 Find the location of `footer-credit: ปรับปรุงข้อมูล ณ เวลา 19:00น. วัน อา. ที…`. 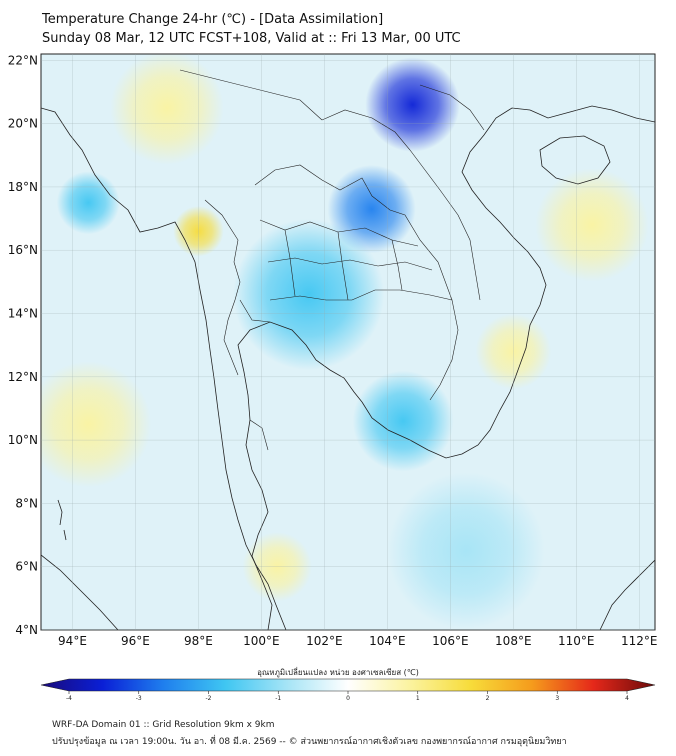

footer-credit: ปรับปรุงข้อมูล ณ เวลา 19:00น. วัน อา. ที… is located at coordinates (309, 742).